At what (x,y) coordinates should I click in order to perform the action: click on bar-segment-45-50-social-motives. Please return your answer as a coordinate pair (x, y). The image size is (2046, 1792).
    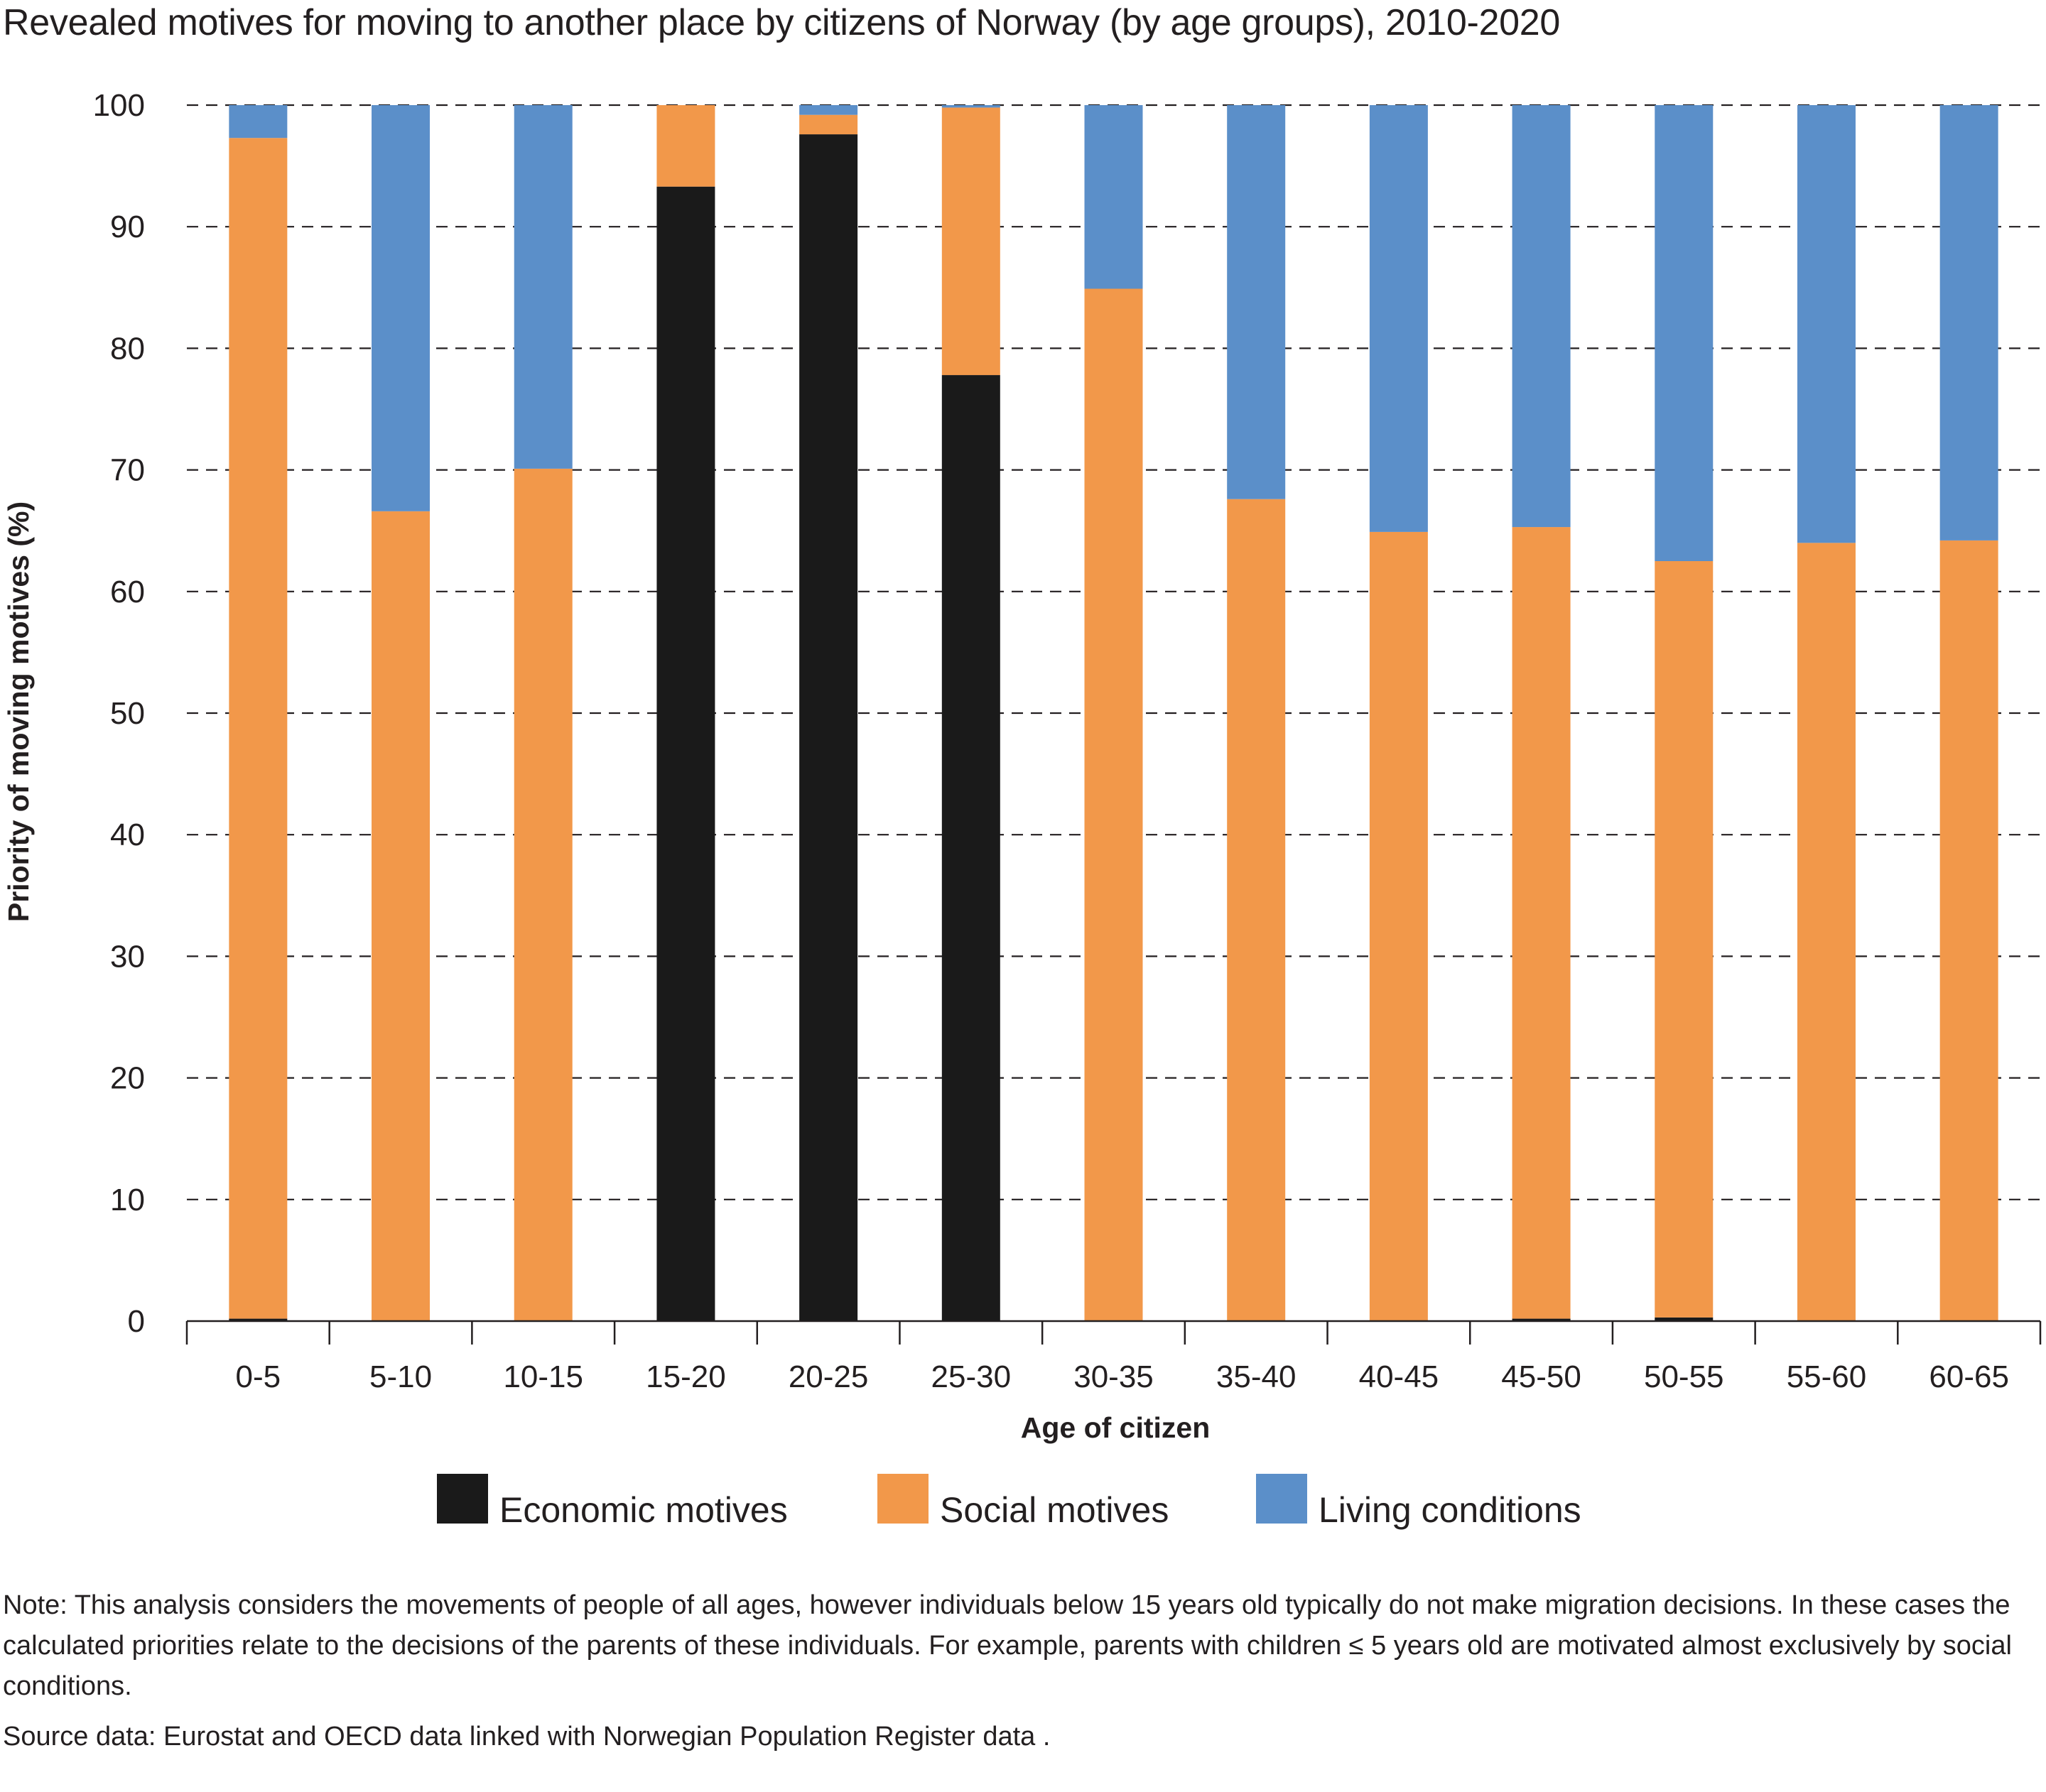
    Looking at the image, I should click on (1542, 923).